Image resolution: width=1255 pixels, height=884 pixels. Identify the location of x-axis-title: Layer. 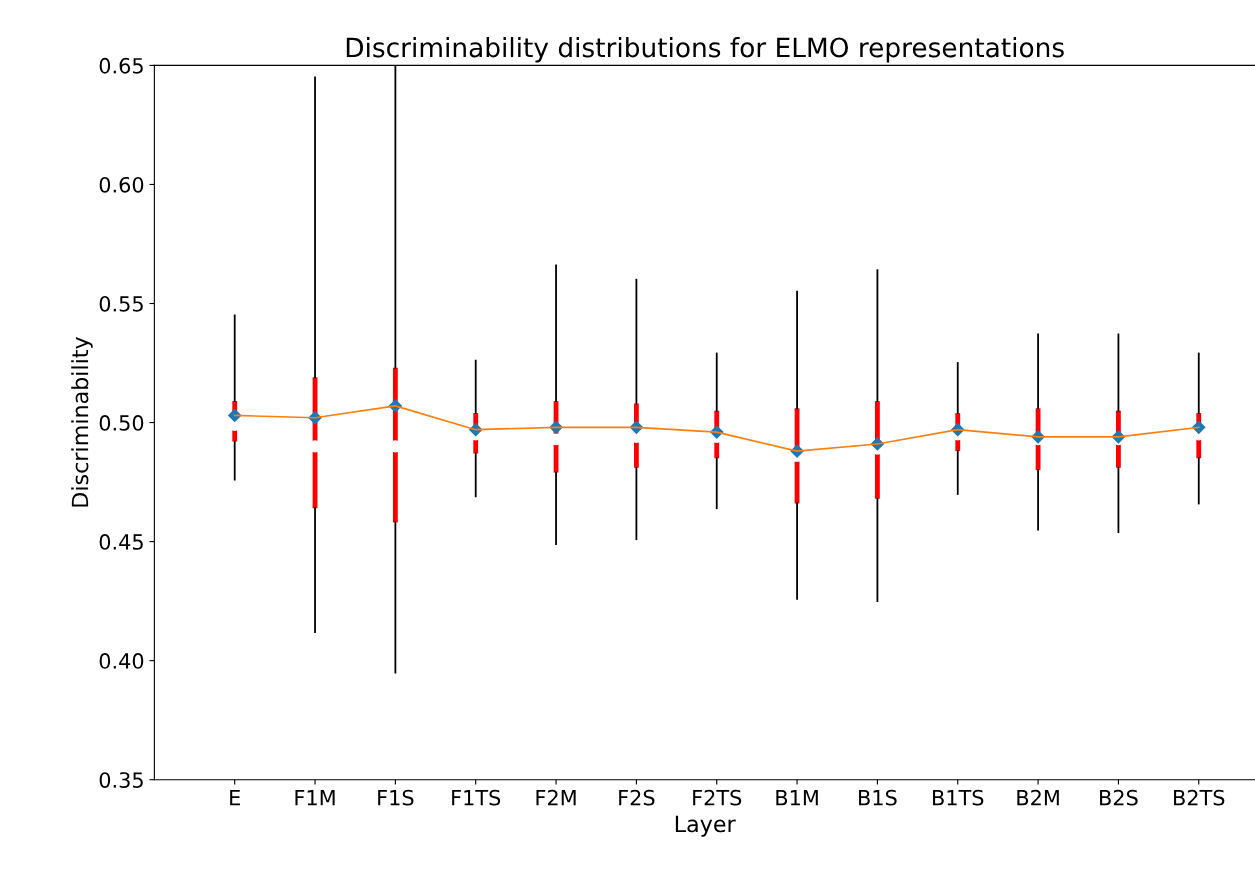
(705, 826).